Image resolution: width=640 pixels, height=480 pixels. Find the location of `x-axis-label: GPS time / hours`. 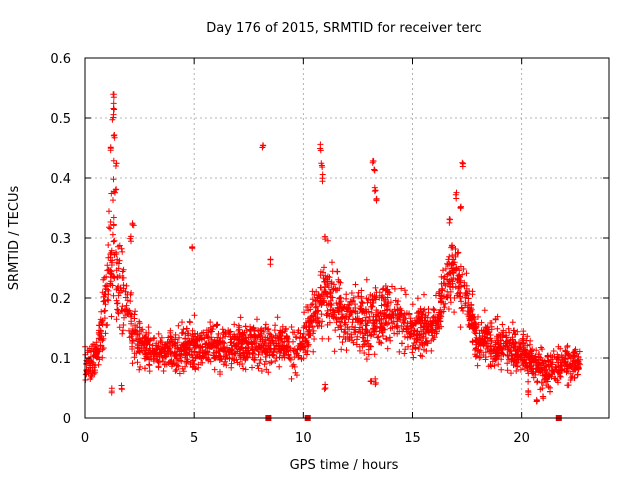

x-axis-label: GPS time / hours is located at coordinates (344, 465).